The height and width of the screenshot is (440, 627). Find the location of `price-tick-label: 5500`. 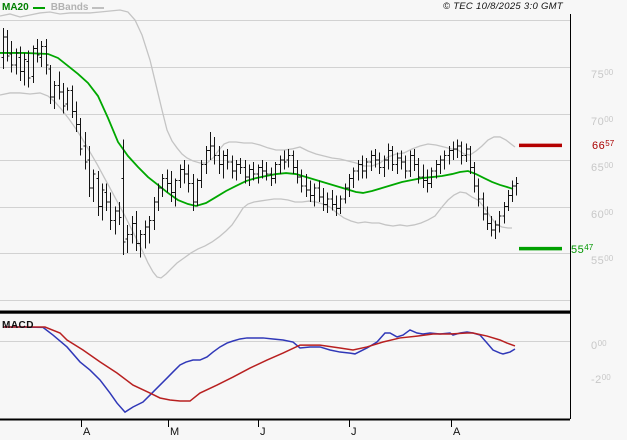

price-tick-label: 5500 is located at coordinates (602, 260).